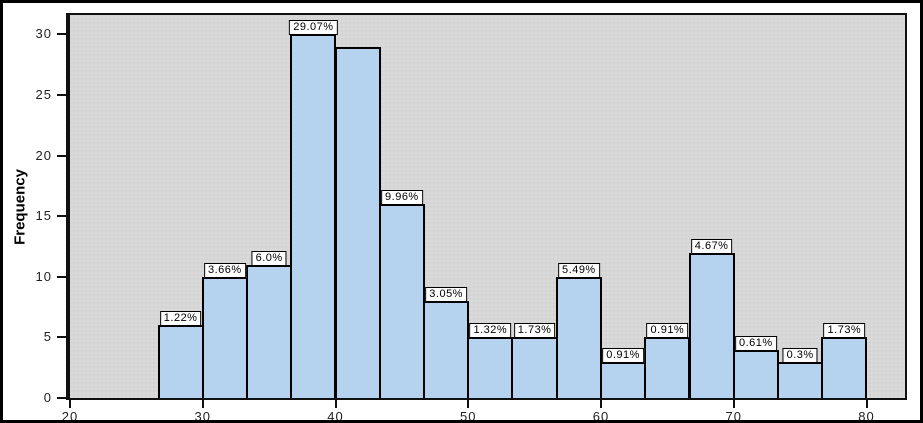 Image resolution: width=923 pixels, height=423 pixels. Describe the element at coordinates (70, 416) in the screenshot. I see `x-axis-tick-label: 20` at that location.